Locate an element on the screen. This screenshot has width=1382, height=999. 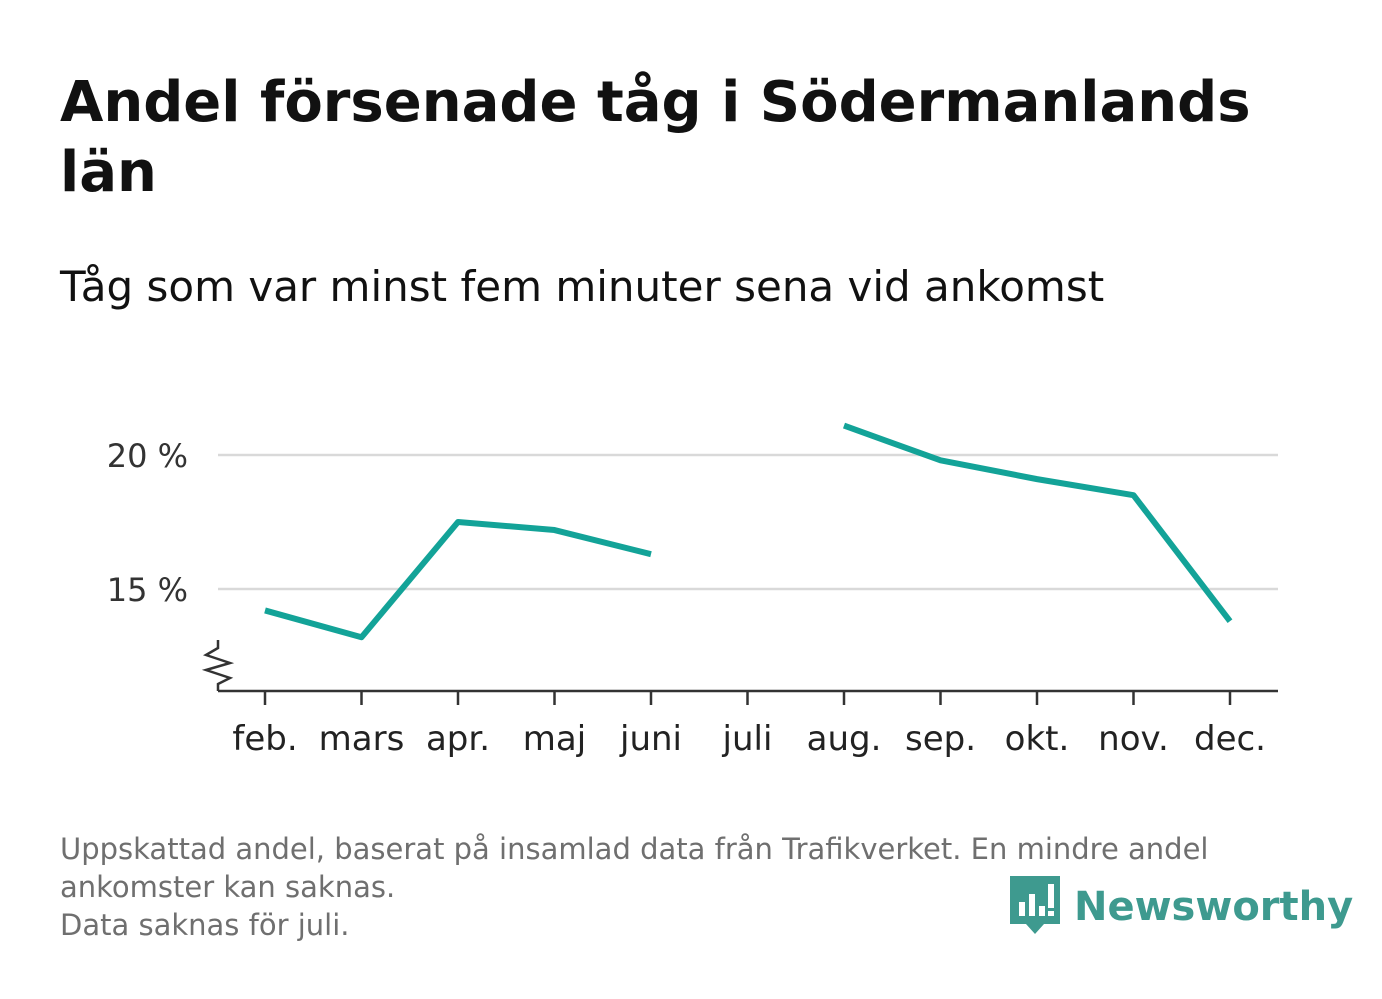
y-axis-break is located at coordinates (218, 665).